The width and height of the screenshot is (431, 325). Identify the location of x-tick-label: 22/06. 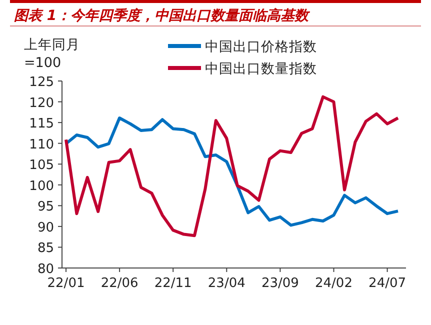
(119, 283).